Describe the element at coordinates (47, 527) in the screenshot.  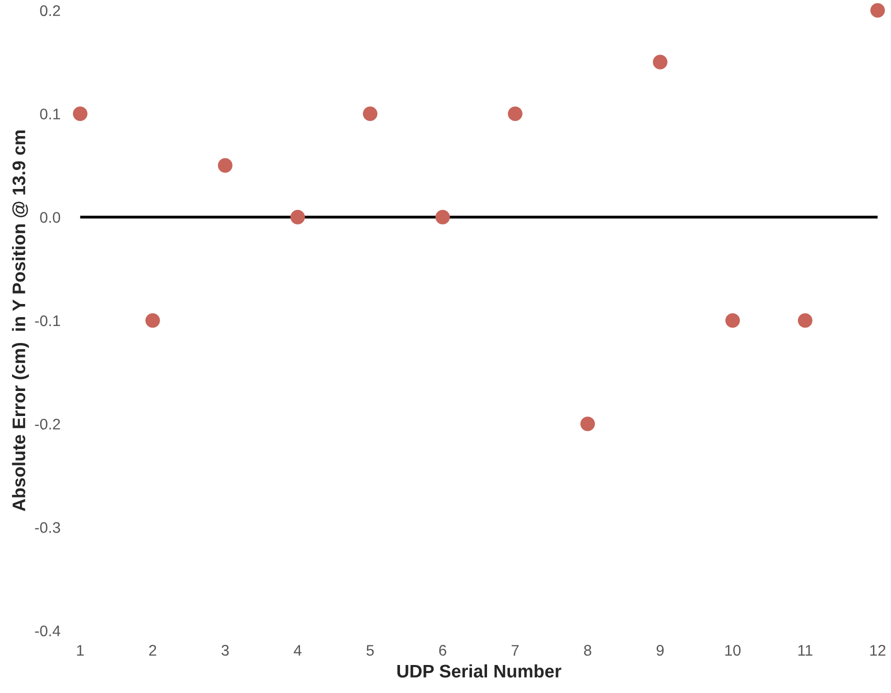
I see `y-tick-label: -0.3` at that location.